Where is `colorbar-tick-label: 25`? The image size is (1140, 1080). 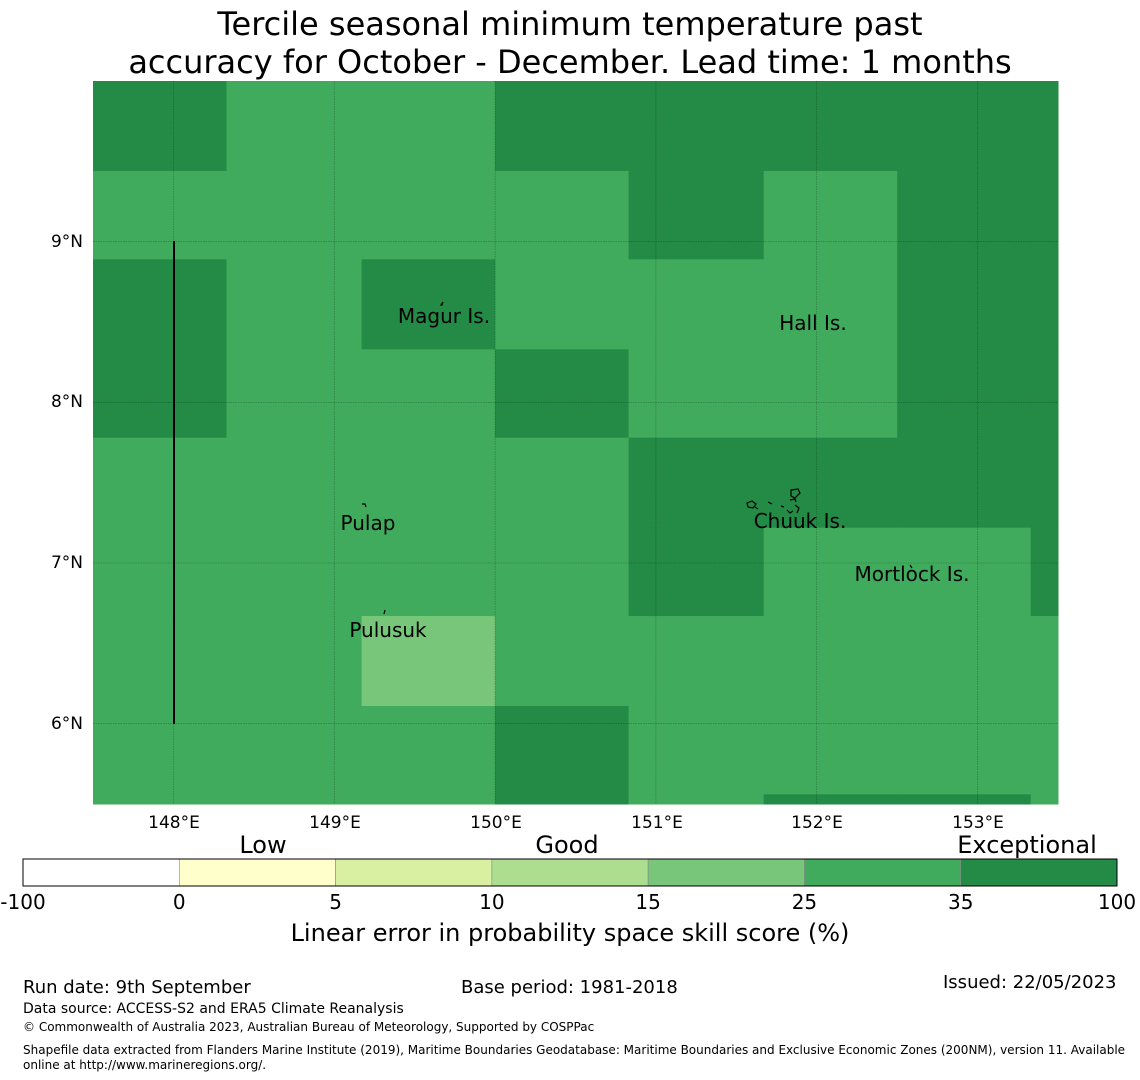
colorbar-tick-label: 25 is located at coordinates (804, 902).